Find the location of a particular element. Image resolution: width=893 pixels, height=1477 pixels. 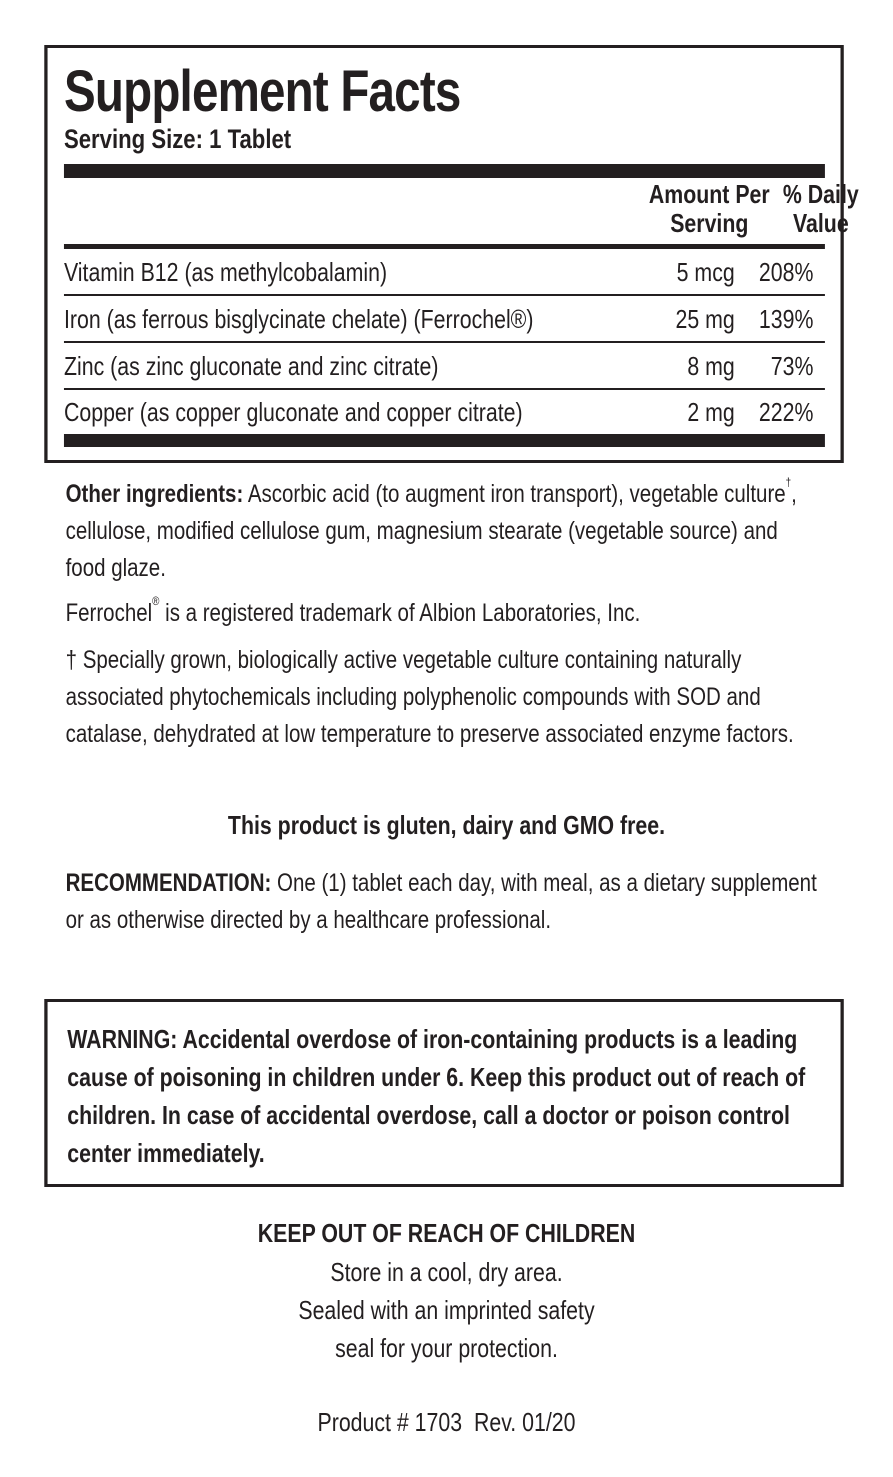

nutrient-dv: 139% is located at coordinates (786, 319).